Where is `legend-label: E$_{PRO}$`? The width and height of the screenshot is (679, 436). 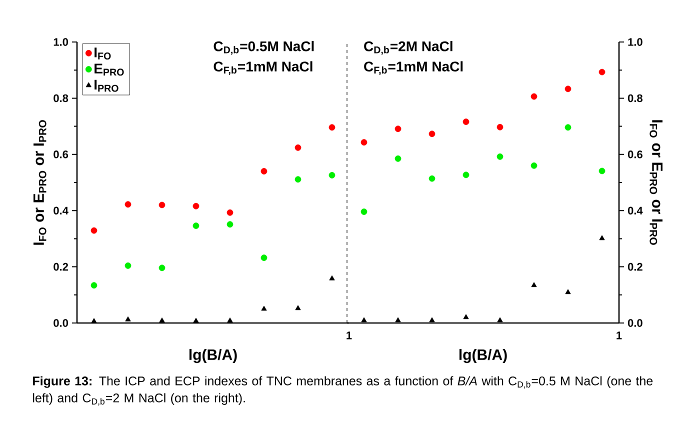
legend-label: E$_{PRO}$ is located at coordinates (109, 70).